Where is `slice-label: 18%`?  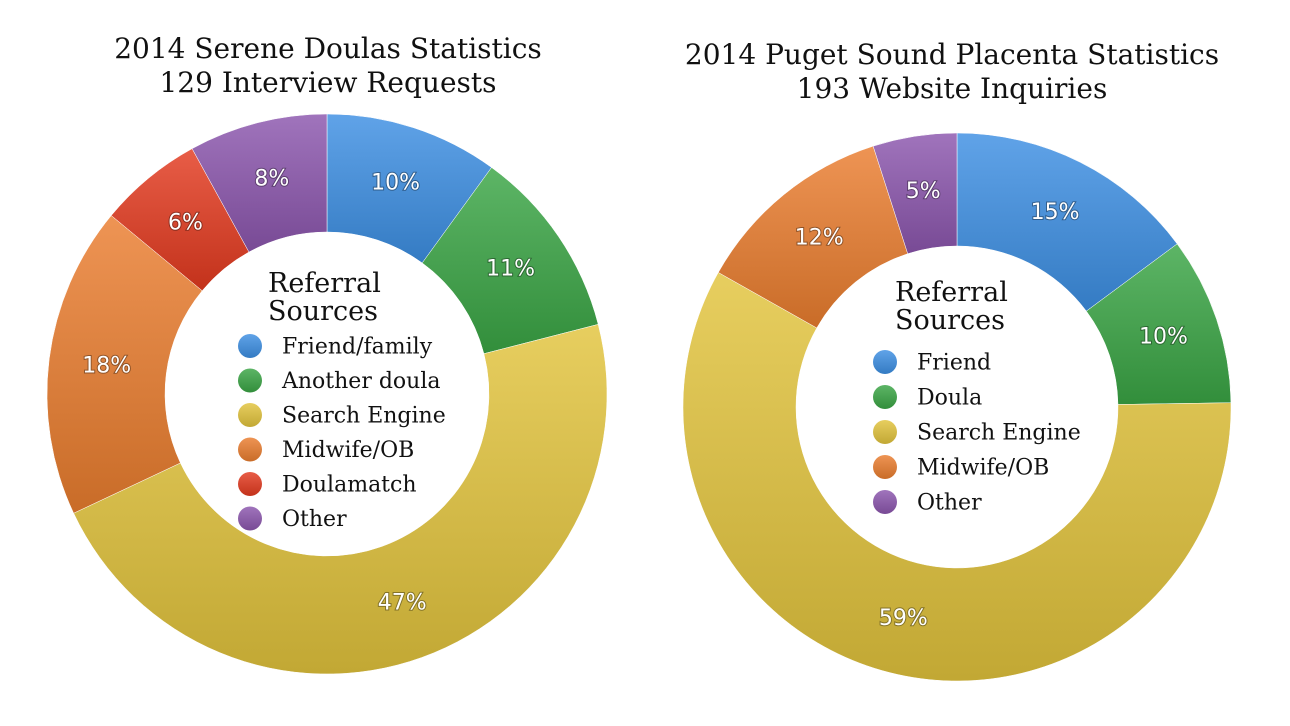
slice-label: 18% is located at coordinates (106, 366).